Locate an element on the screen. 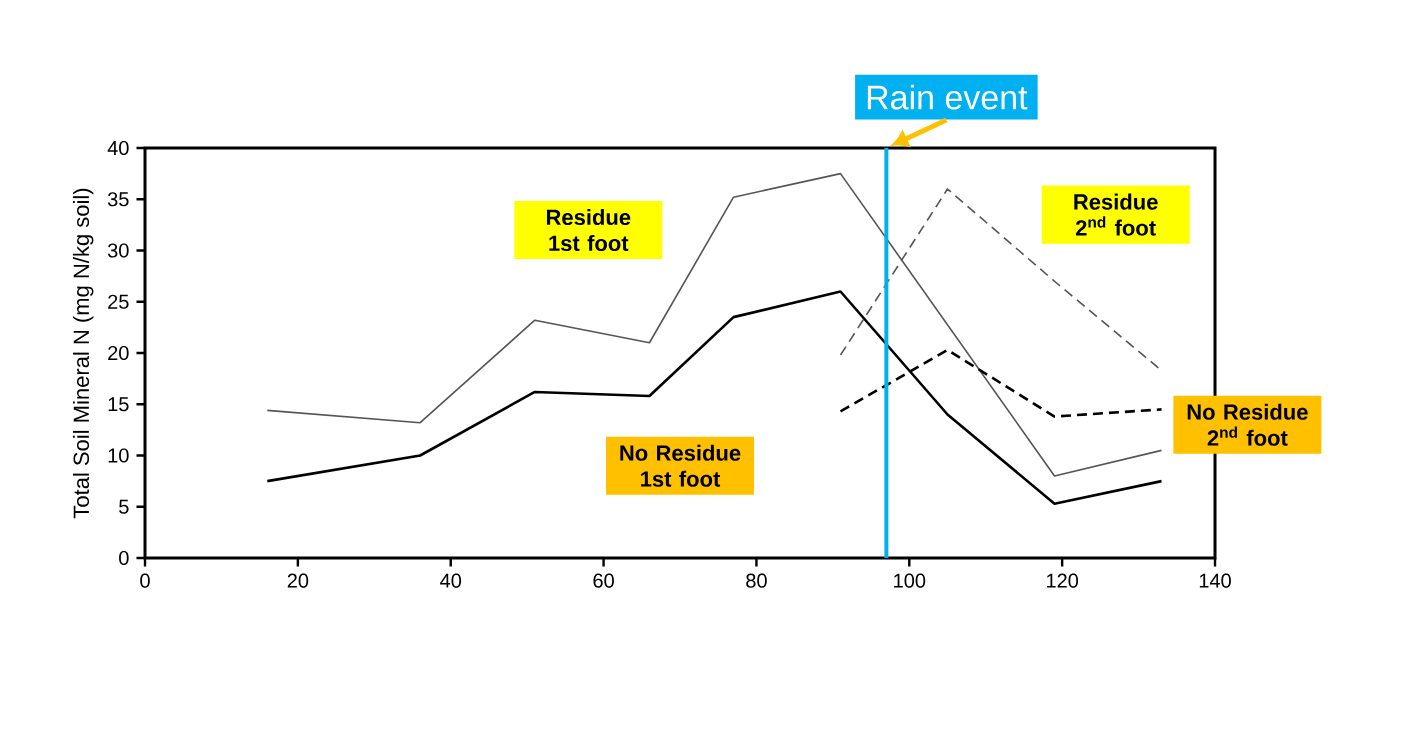 This screenshot has height=741, width=1407. x-tick-label: 0 is located at coordinates (145, 580).